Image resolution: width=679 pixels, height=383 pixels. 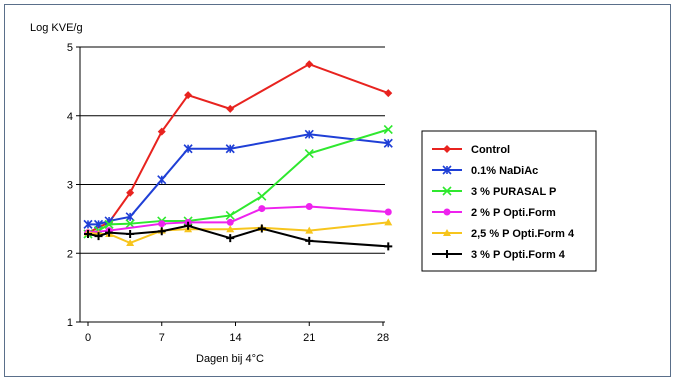 I want to click on legend-item-5: 3 % P Opti.Form 4, so click(x=499, y=255).